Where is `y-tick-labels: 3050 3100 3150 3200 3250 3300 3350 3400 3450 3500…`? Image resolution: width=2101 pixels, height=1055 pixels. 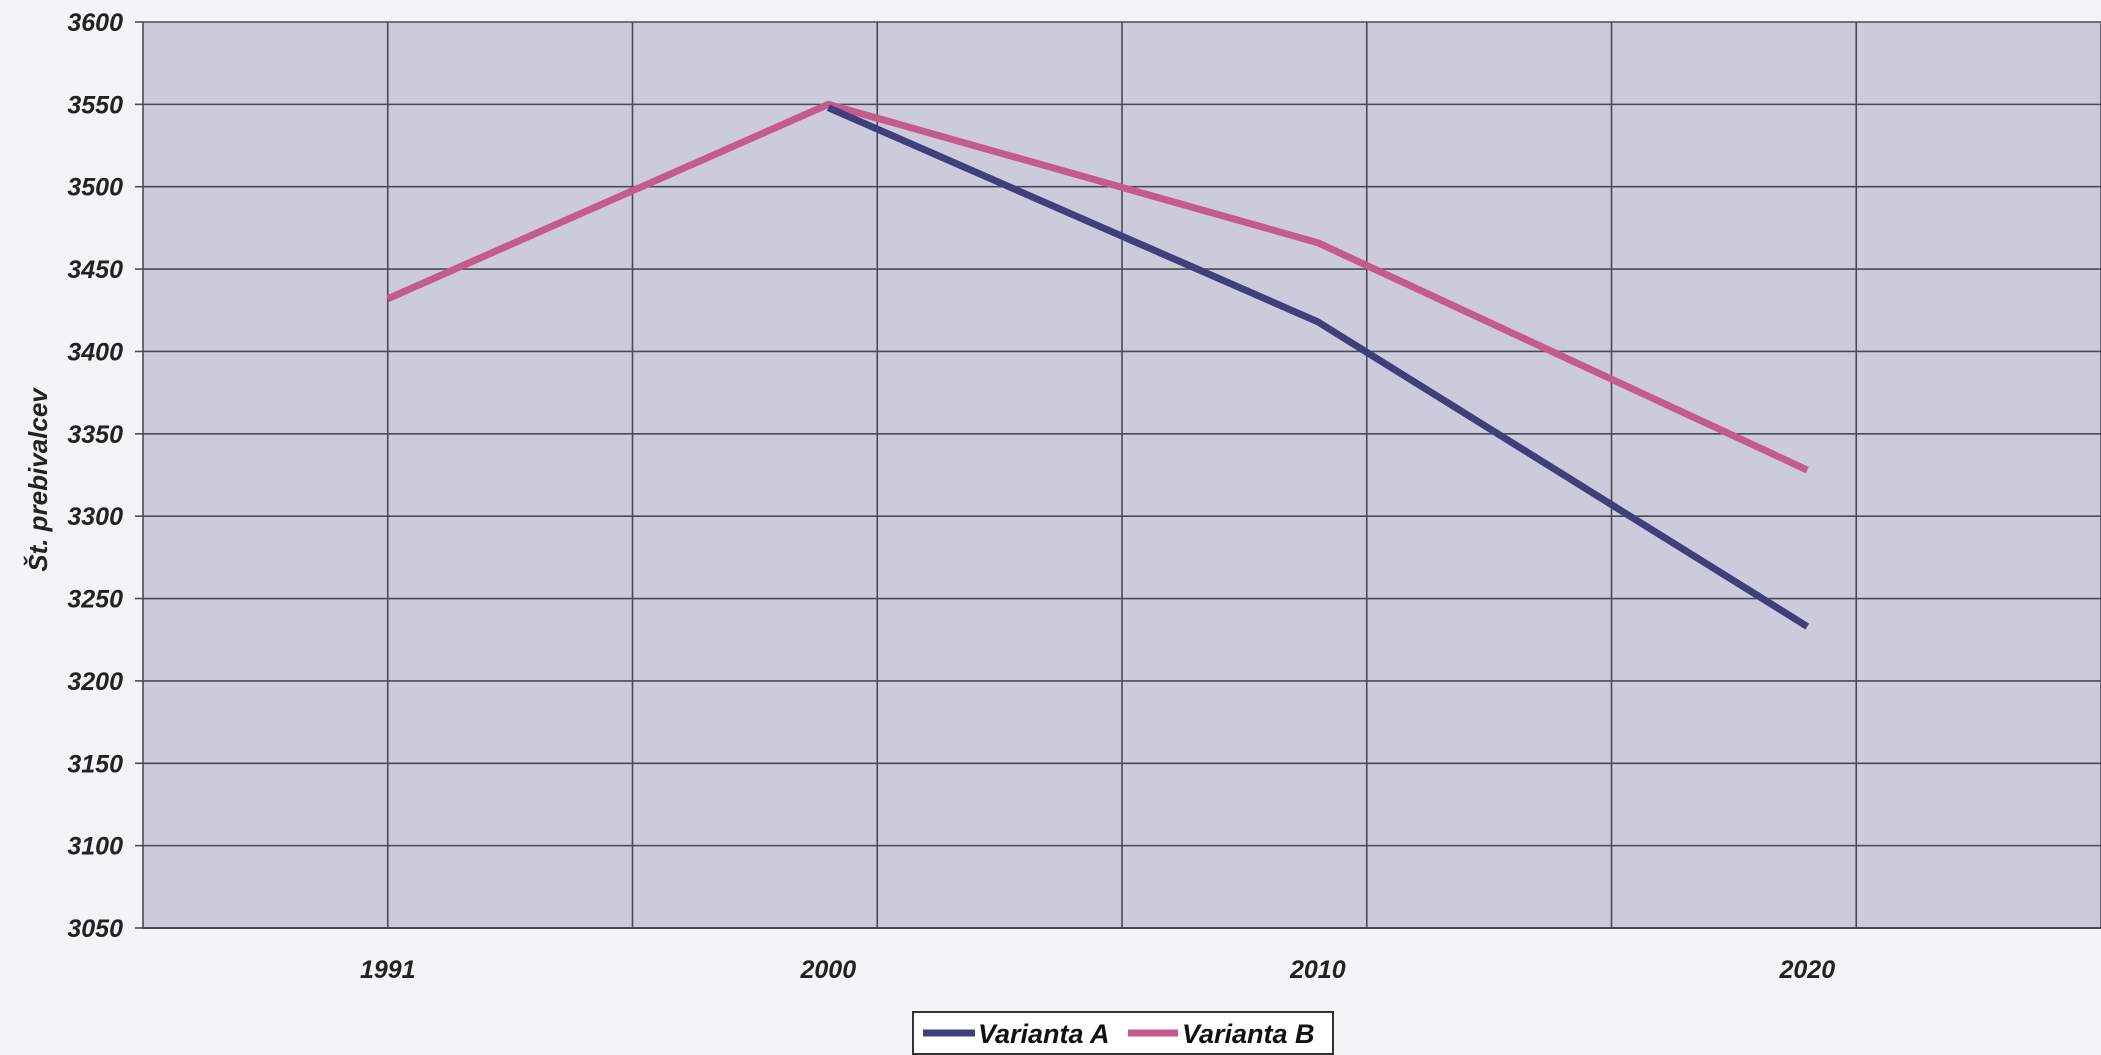 y-tick-labels: 3050 3100 3150 3200 3250 3300 3350 3400 3450 3500… is located at coordinates (95, 476).